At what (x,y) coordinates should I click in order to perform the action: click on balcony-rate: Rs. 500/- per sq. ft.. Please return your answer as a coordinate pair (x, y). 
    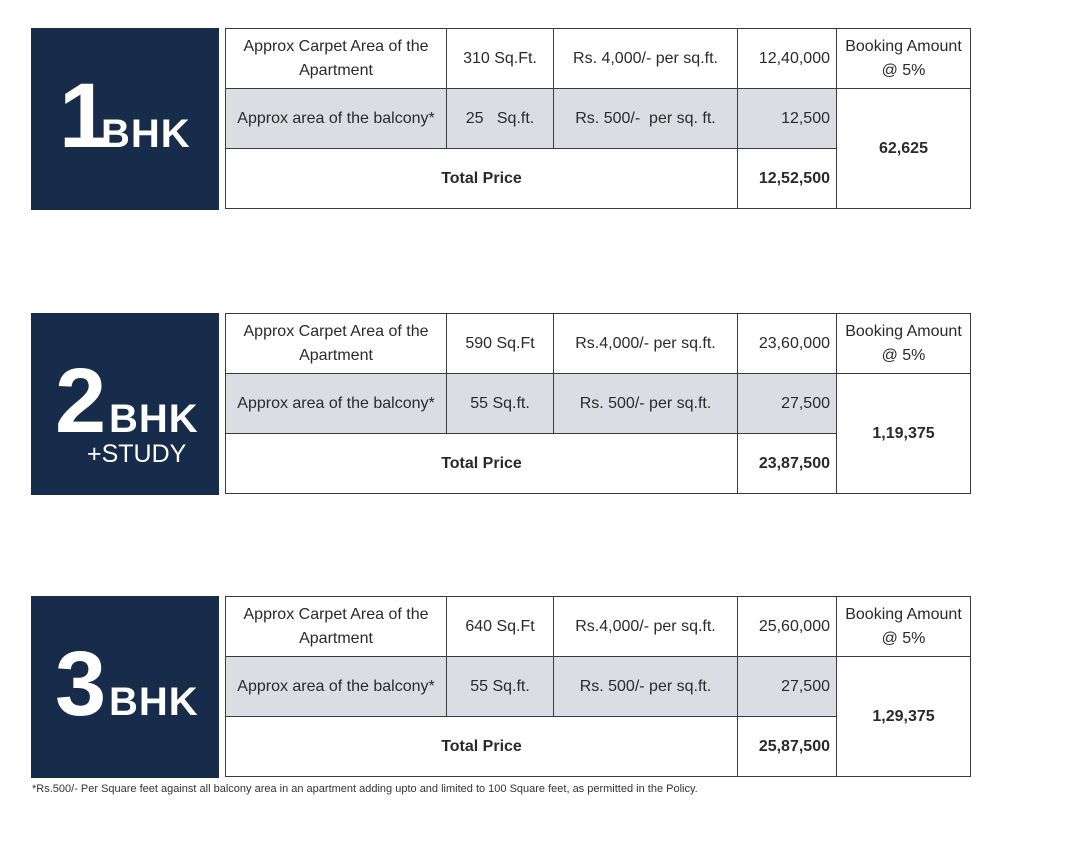
    Looking at the image, I should click on (645, 118).